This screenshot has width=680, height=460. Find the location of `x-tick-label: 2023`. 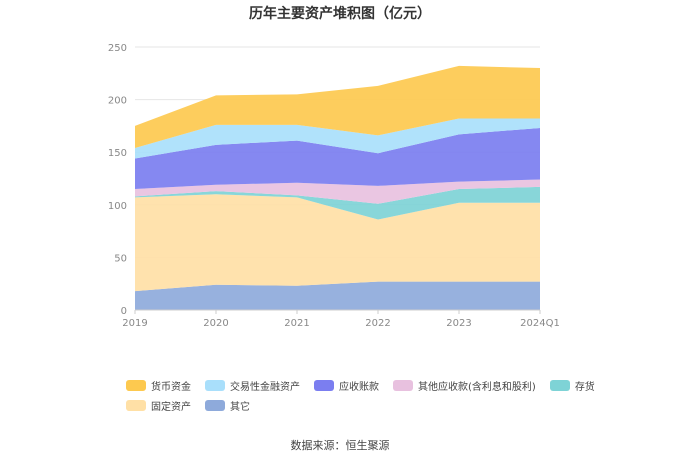

x-tick-label: 2023 is located at coordinates (458, 323).